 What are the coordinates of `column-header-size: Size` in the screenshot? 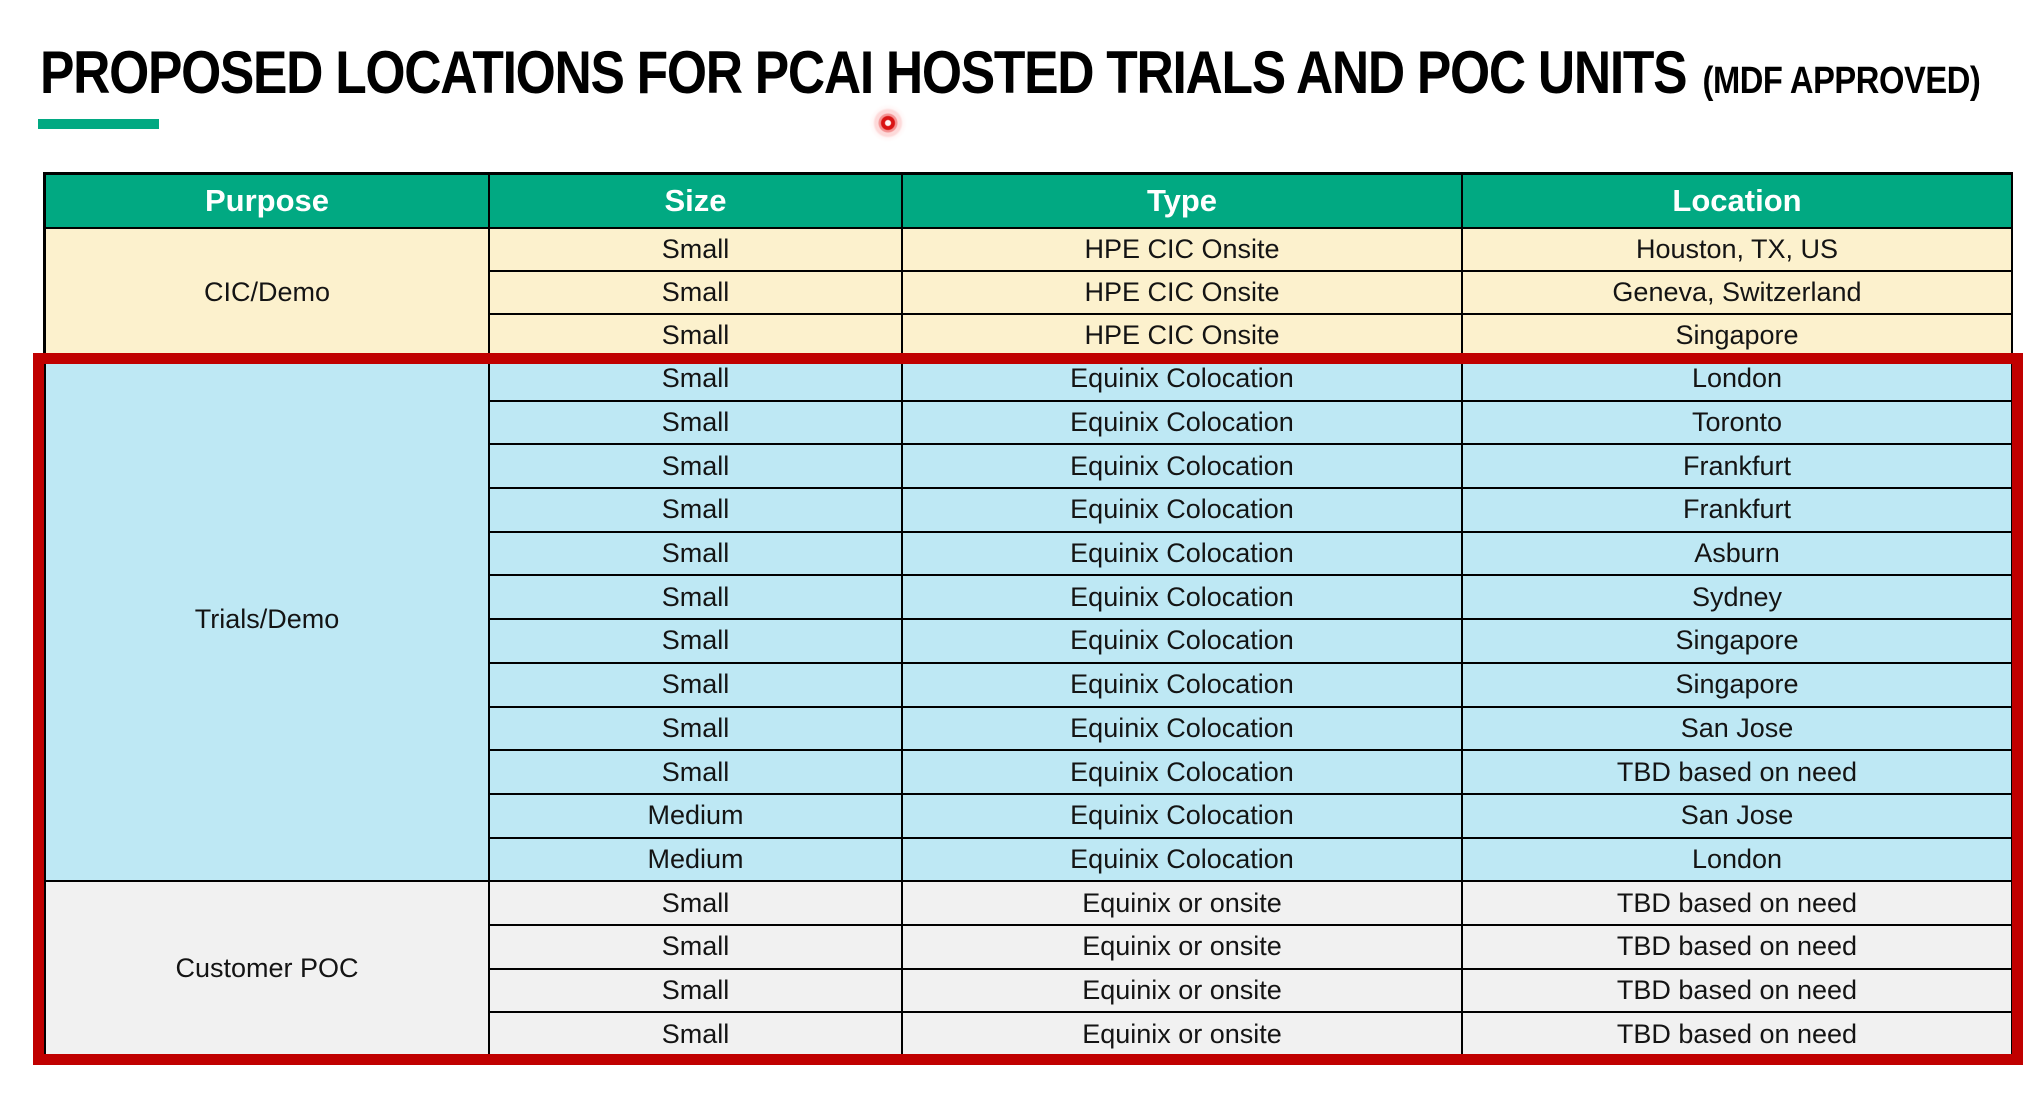 It's located at (696, 202).